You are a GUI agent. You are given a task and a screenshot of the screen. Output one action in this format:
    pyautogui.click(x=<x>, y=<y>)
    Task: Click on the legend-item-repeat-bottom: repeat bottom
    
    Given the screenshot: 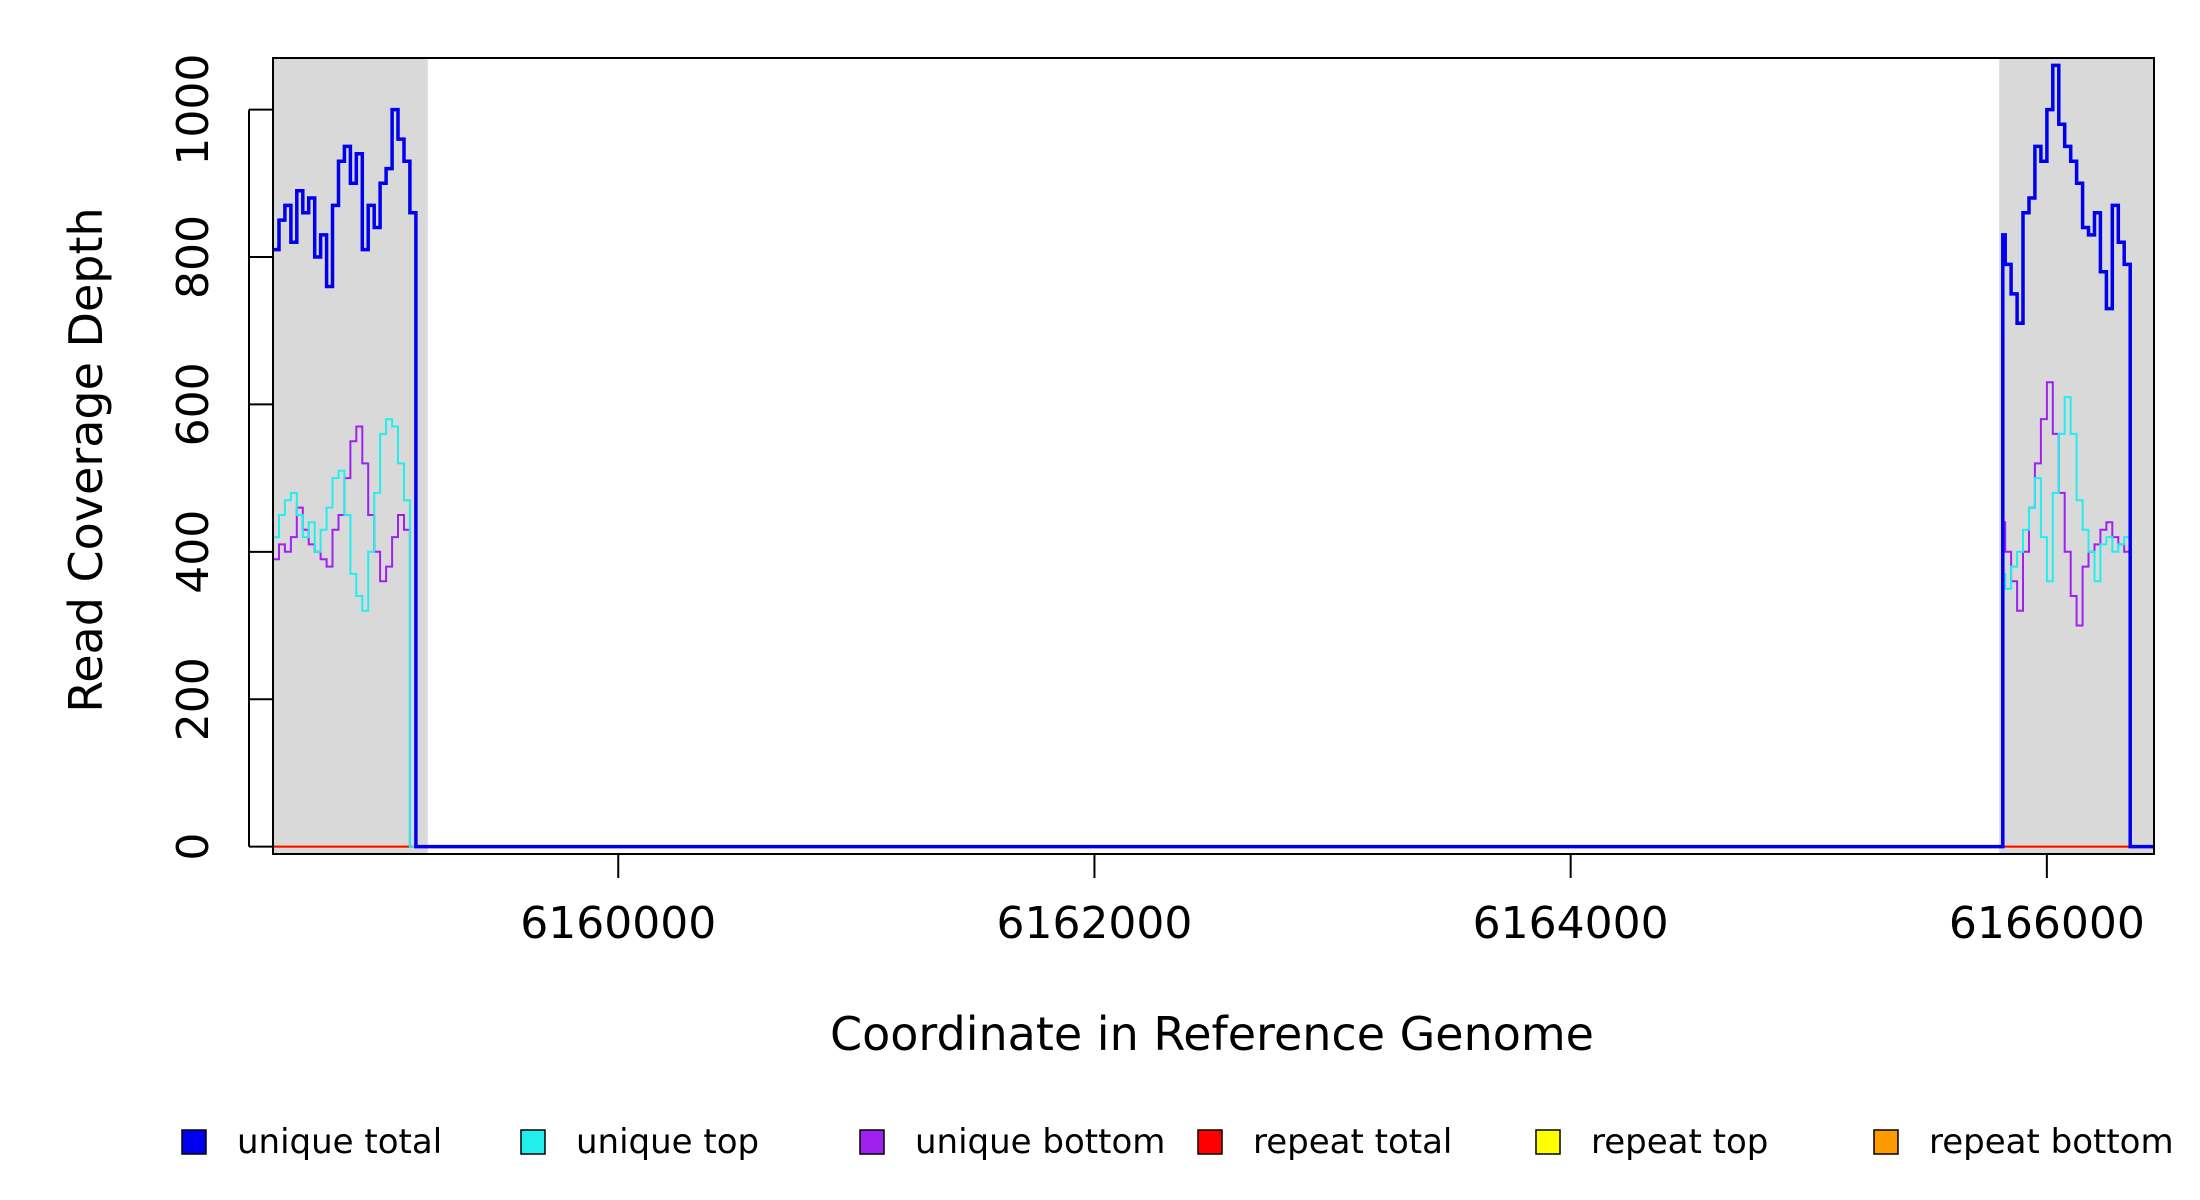 What is the action you would take?
    pyautogui.click(x=2023, y=1142)
    